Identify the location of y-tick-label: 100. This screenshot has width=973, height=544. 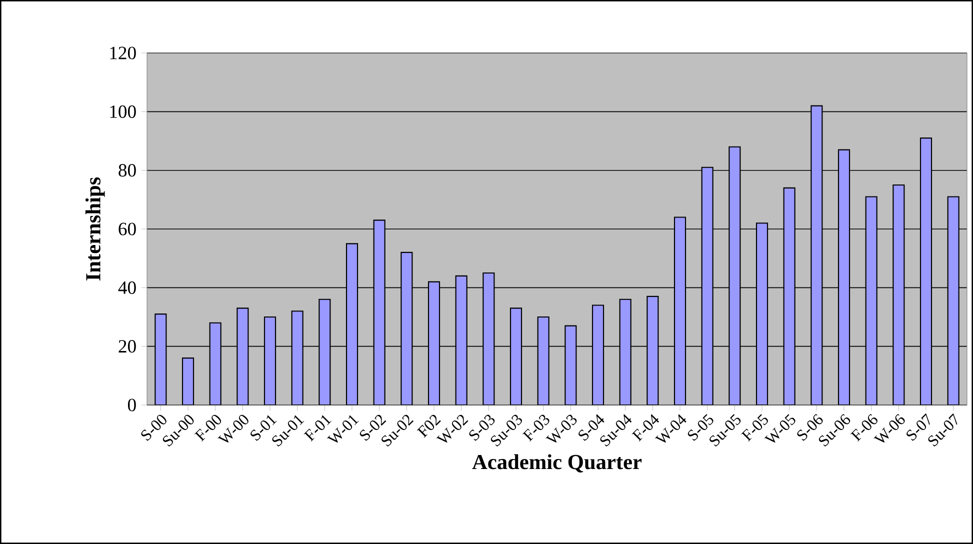
(123, 111).